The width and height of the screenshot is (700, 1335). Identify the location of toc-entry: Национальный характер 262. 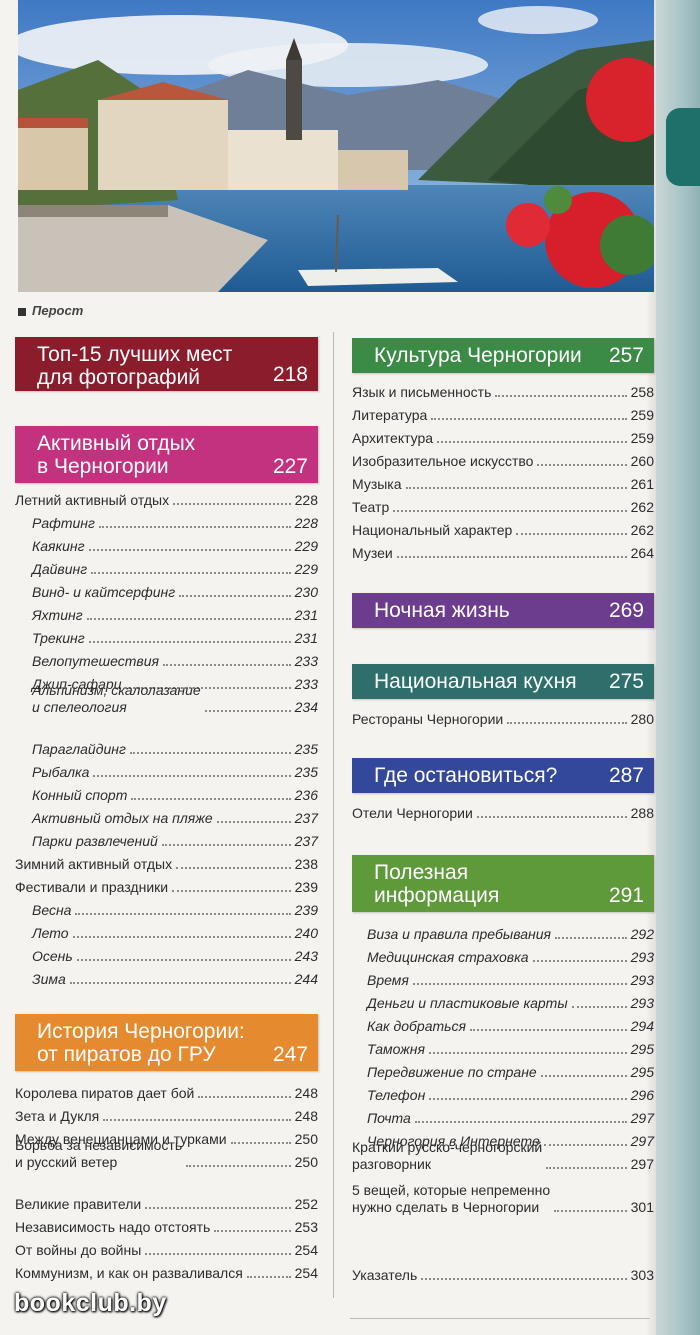
(503, 529).